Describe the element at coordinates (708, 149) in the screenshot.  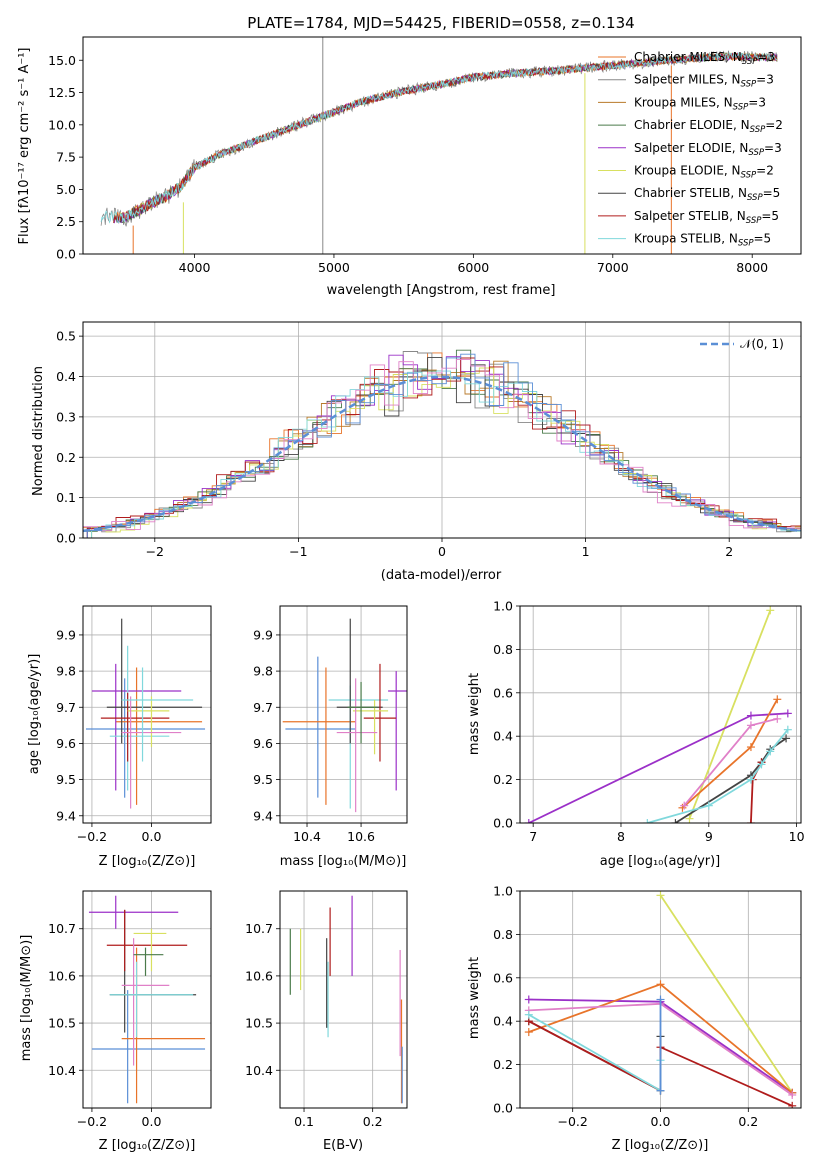
I see `legend-label: Salpeter ELODIE, NSSP=3` at that location.